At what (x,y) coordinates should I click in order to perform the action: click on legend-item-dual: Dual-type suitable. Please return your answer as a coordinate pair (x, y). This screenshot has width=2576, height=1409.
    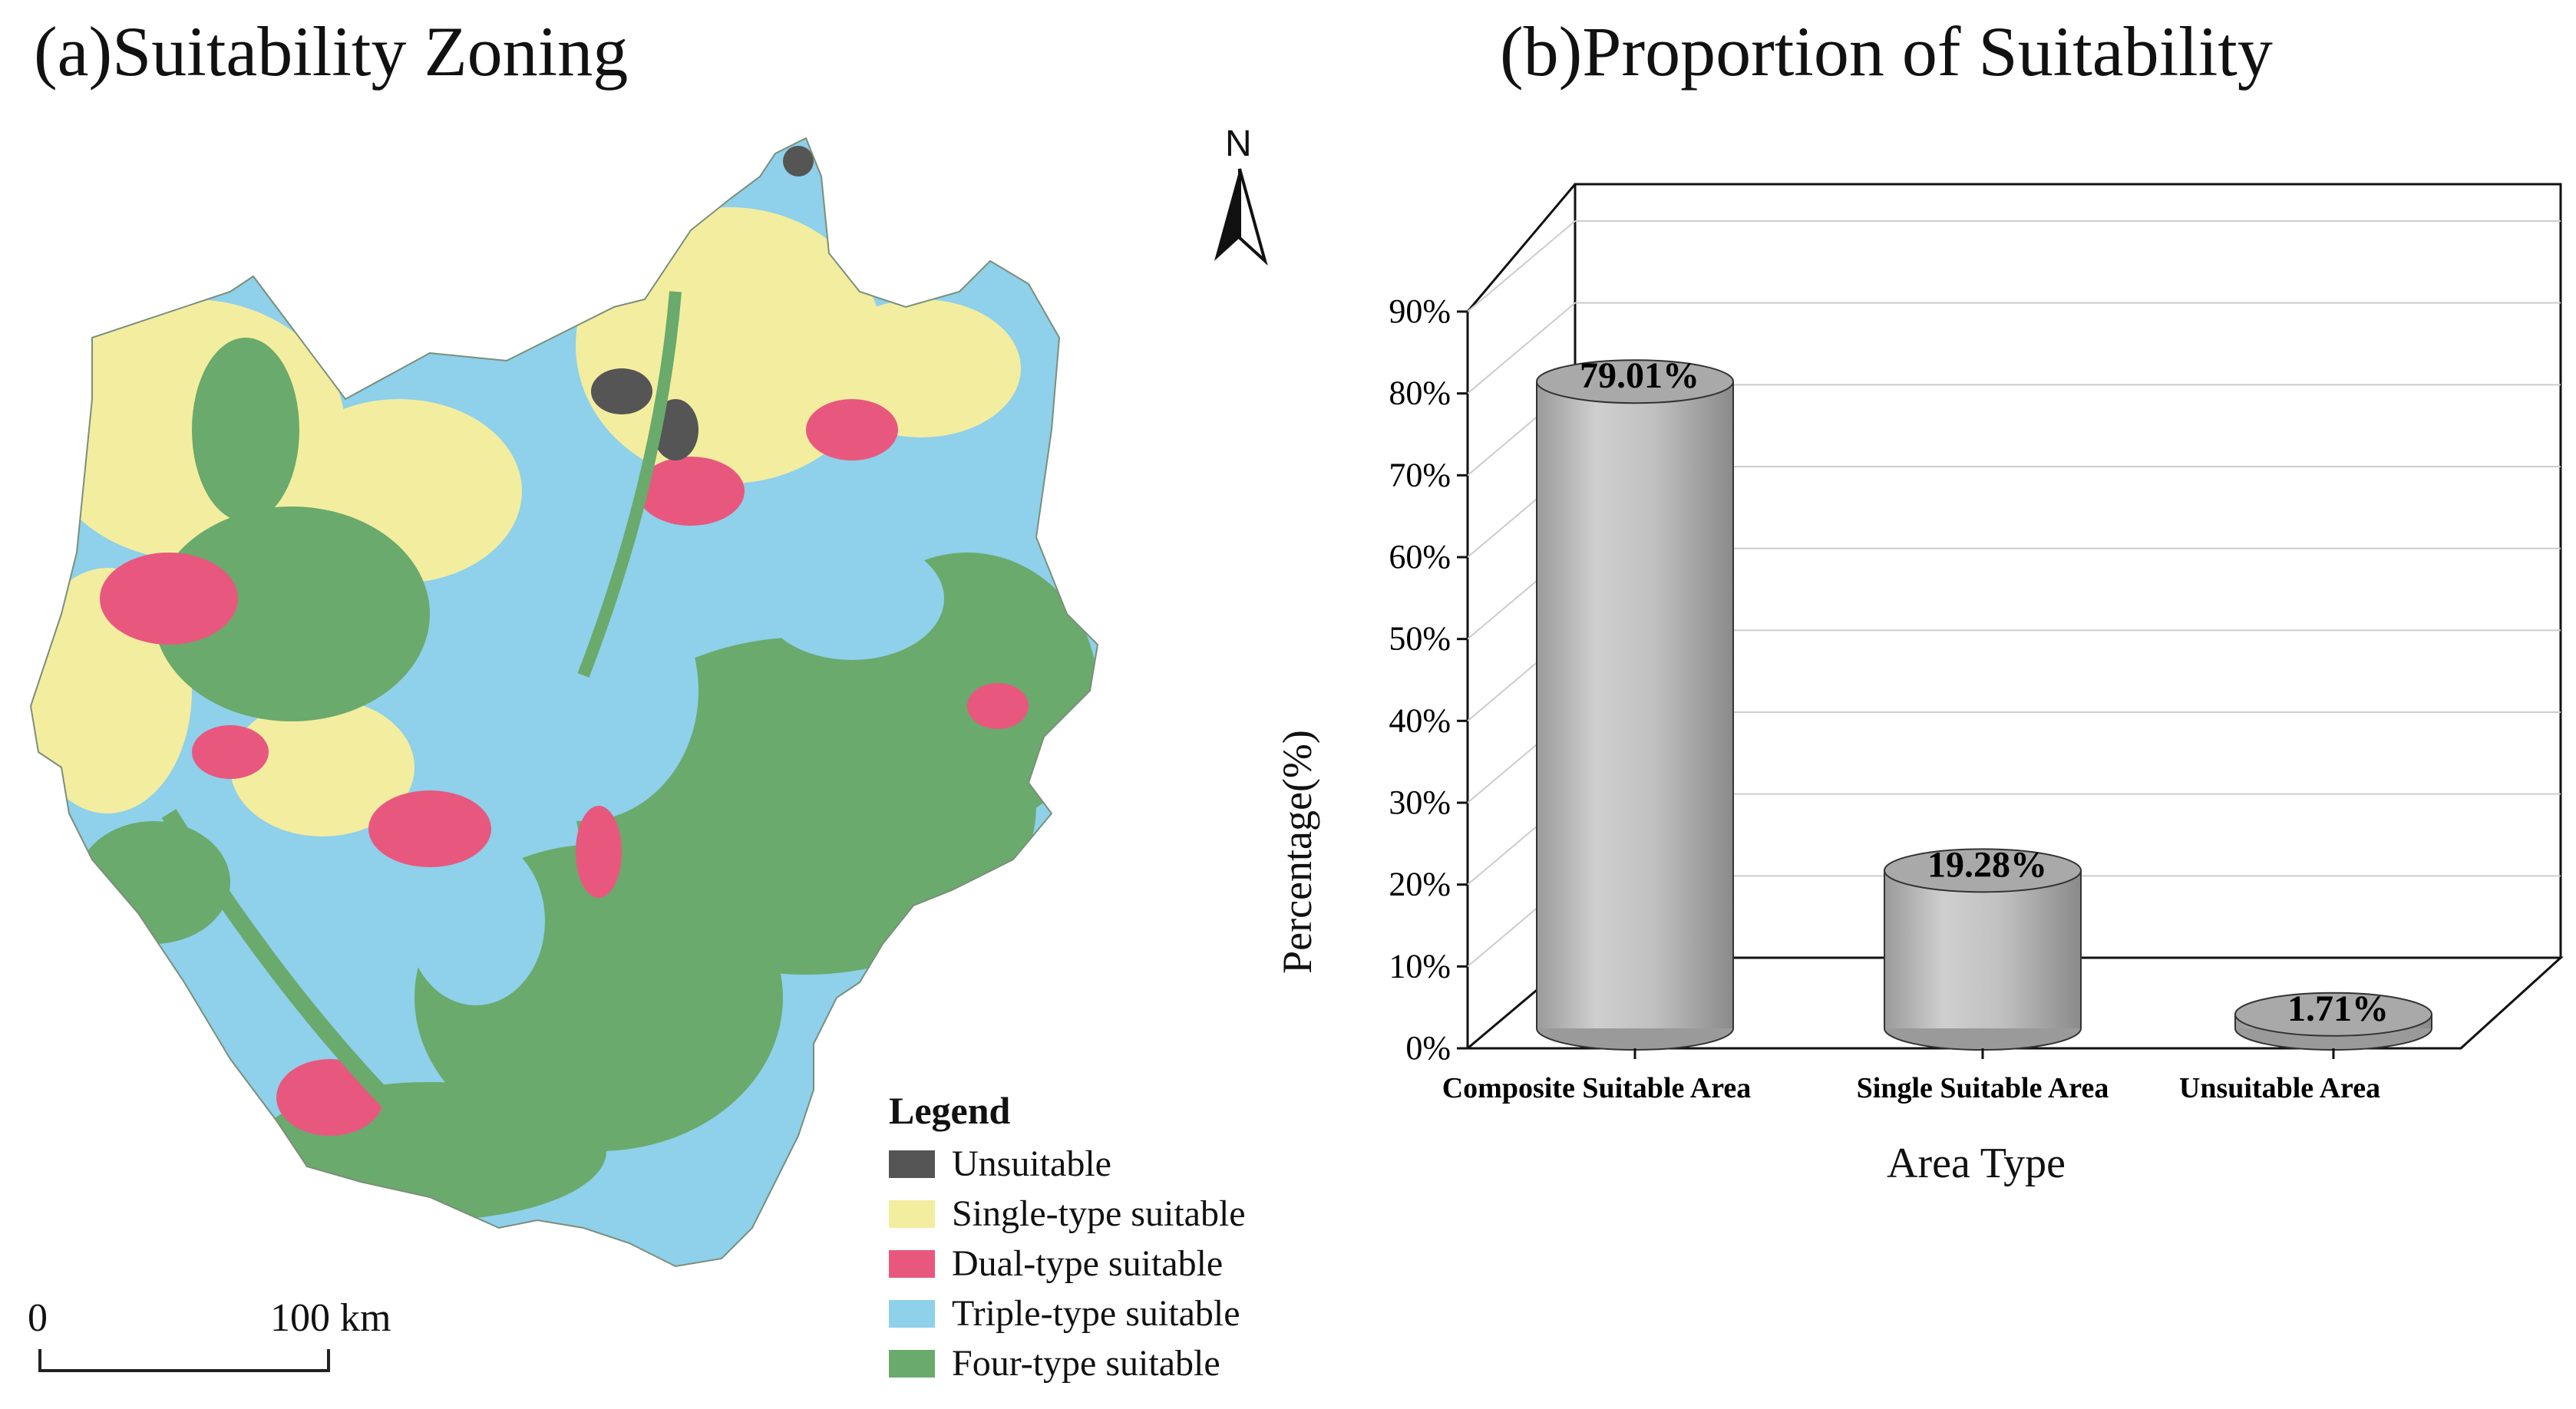
    Looking at the image, I should click on (1067, 1264).